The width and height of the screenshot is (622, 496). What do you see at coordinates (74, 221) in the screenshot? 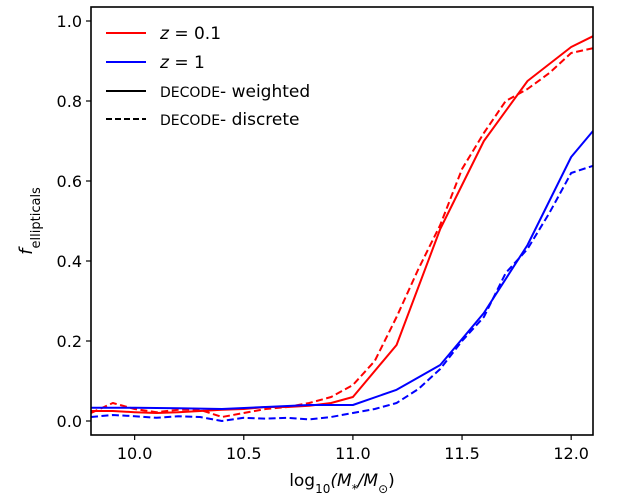
I see `y-axis-ticks: 0.0 0.2 0.4 0.6 0.8 1.0` at bounding box center [74, 221].